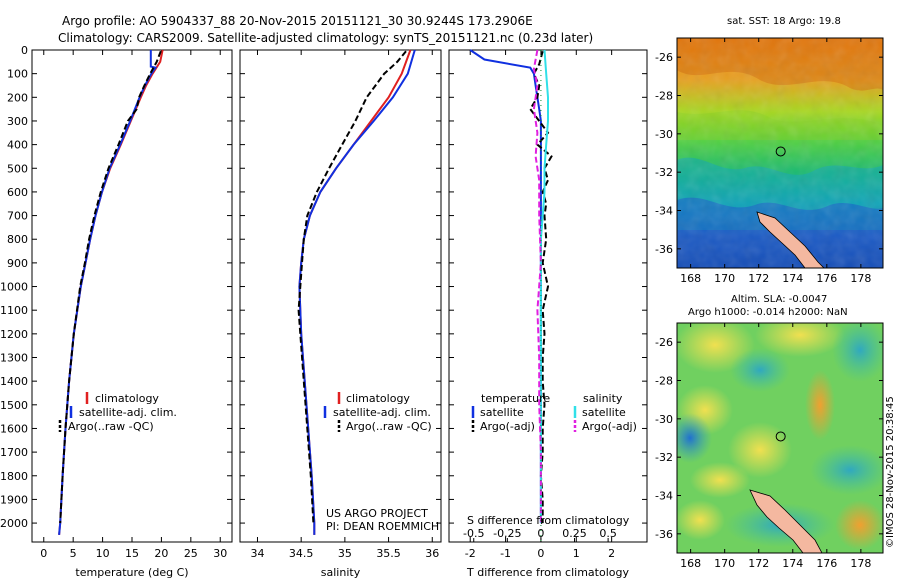  I want to click on pi-label: PI: DEAN ROEMMICH, so click(382, 526).